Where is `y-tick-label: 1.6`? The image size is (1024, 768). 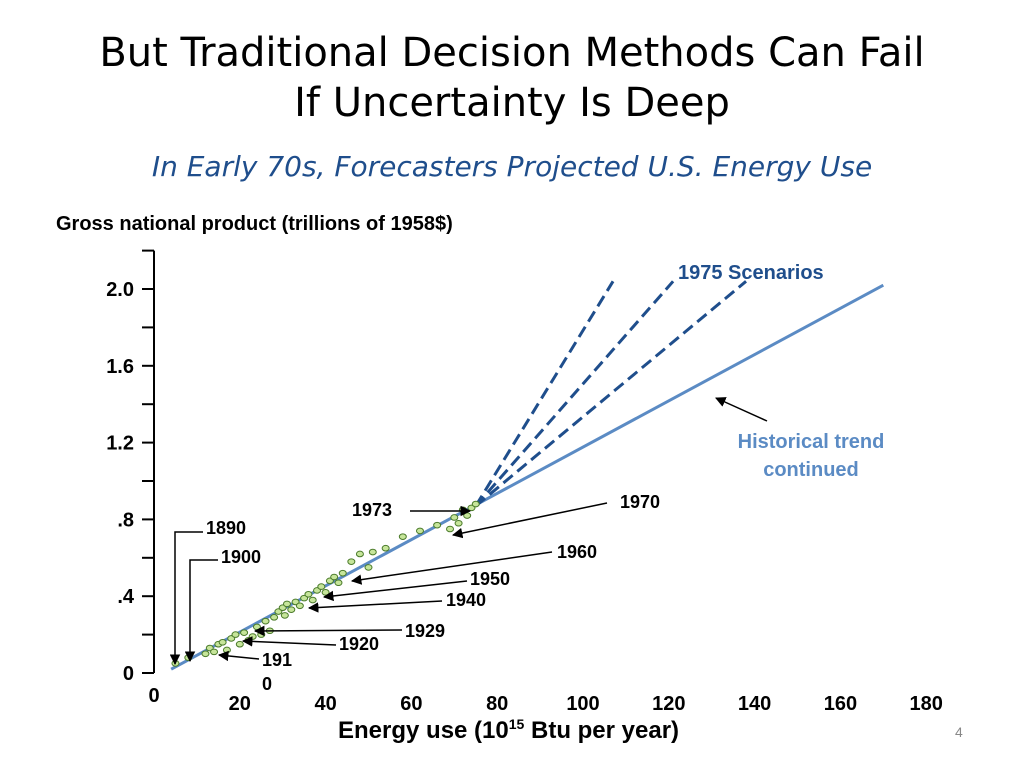 y-tick-label: 1.6 is located at coordinates (120, 367).